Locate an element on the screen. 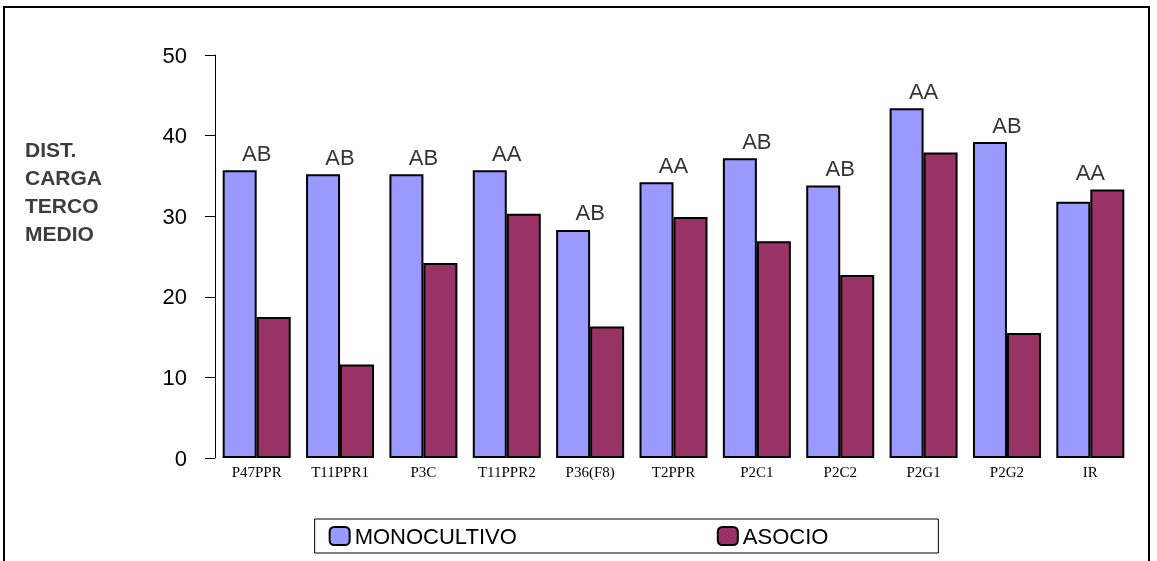 This screenshot has height=561, width=1157. y-tick-label: 10 is located at coordinates (174, 377).